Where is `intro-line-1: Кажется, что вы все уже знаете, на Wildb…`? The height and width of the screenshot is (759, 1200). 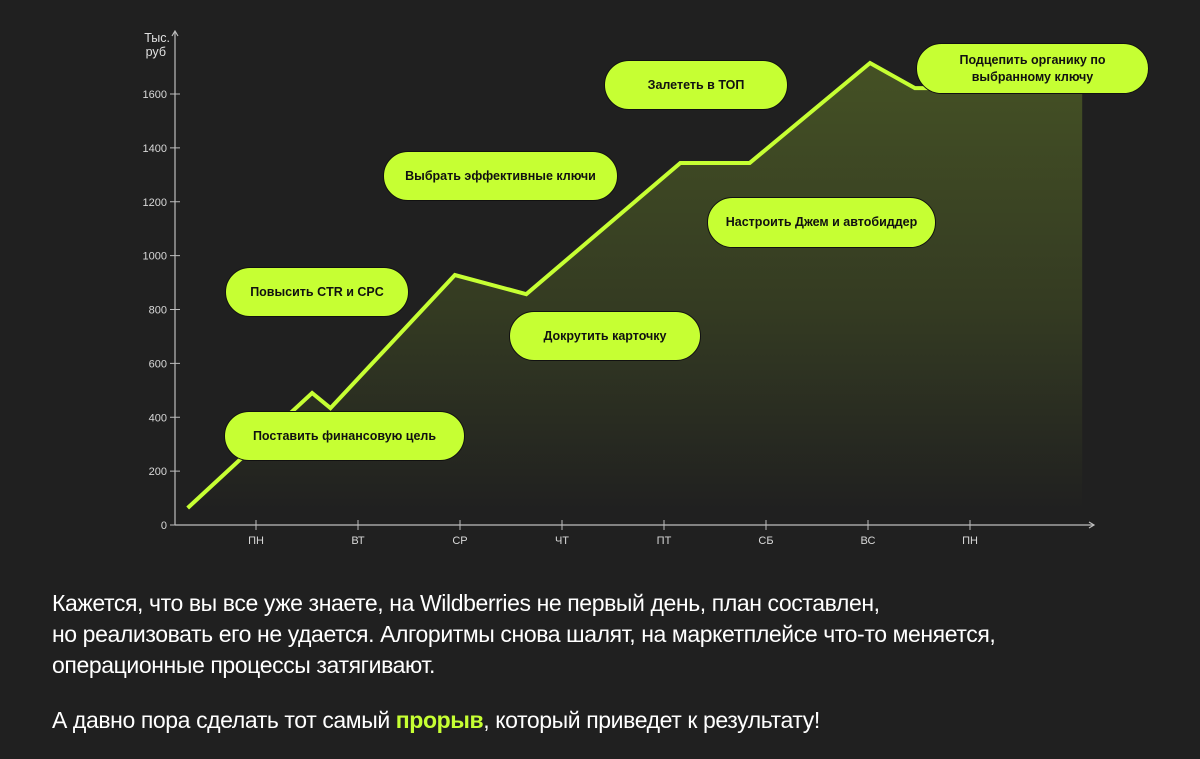 intro-line-1: Кажется, что вы все уже знаете, на Wildb… is located at coordinates (466, 603).